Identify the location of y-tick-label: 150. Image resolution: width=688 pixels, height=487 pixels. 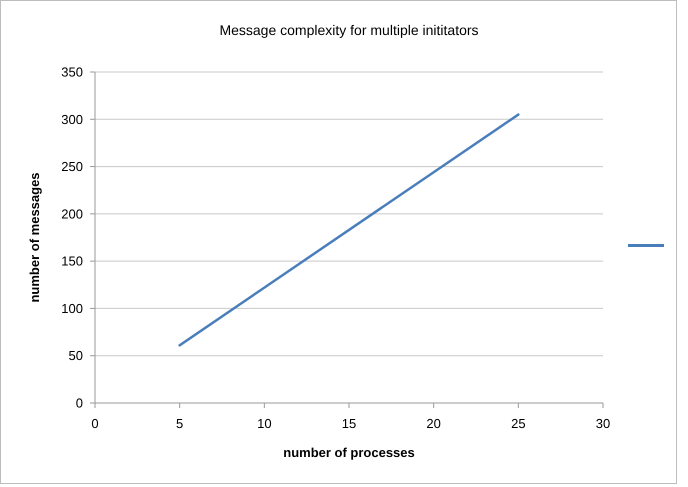
(72, 261).